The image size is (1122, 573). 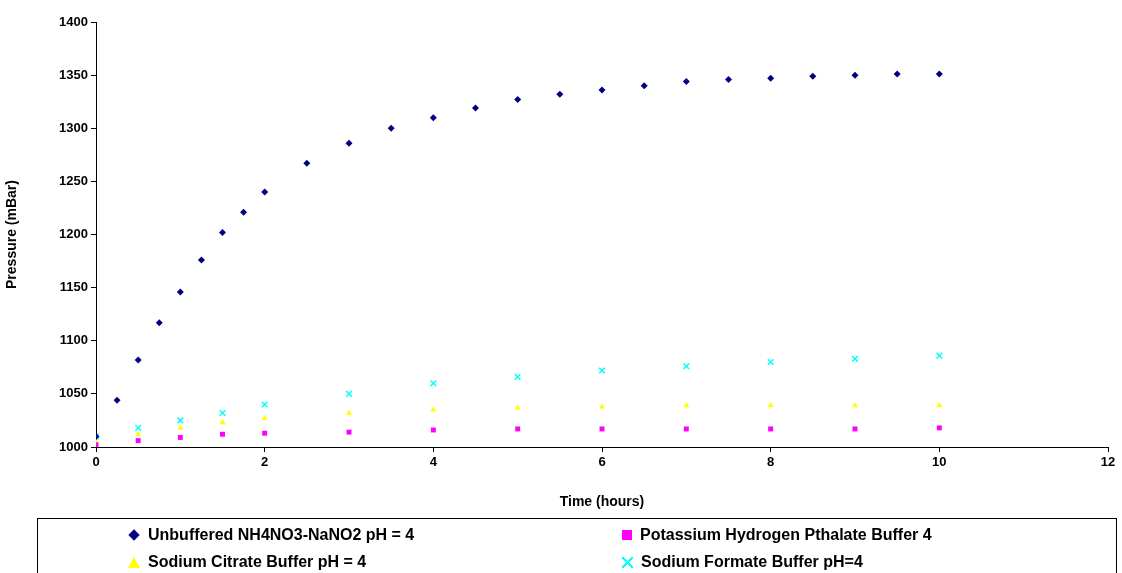 I want to click on legend-label: Sodium Citrate Buffer pH = 4, so click(x=257, y=562).